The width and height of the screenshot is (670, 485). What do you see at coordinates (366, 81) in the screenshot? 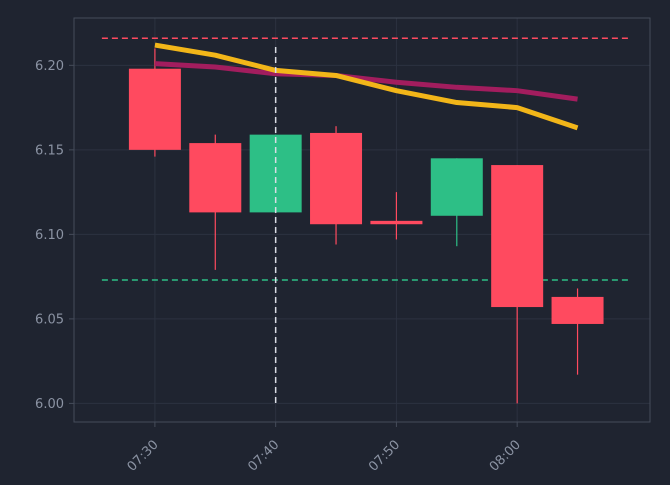
I see `slow-average-line` at bounding box center [366, 81].